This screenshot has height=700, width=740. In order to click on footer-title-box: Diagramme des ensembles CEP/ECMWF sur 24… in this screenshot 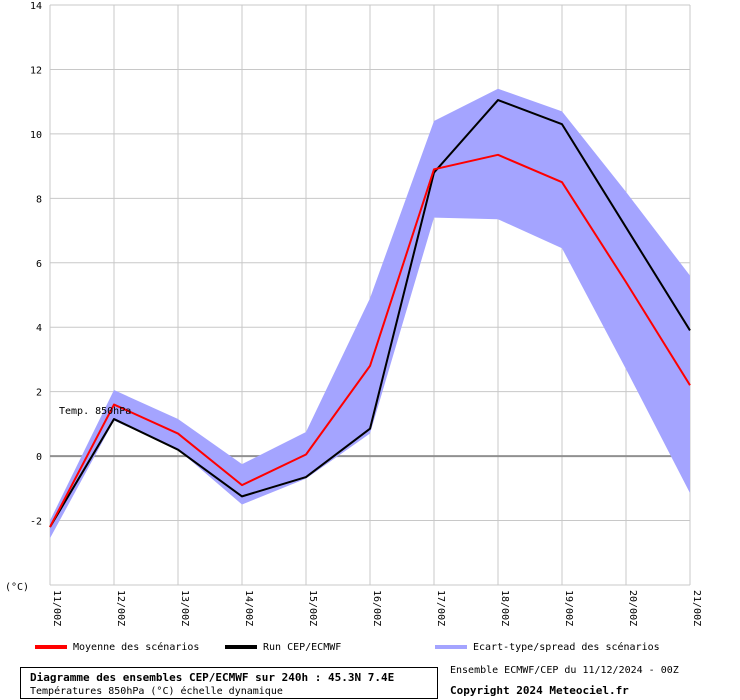, I will do `click(229, 683)`.